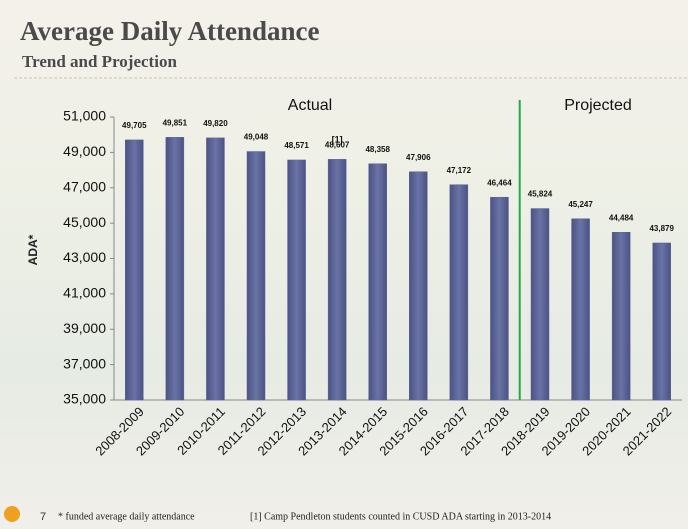 The height and width of the screenshot is (529, 688). I want to click on value-label: 43,879, so click(661, 228).